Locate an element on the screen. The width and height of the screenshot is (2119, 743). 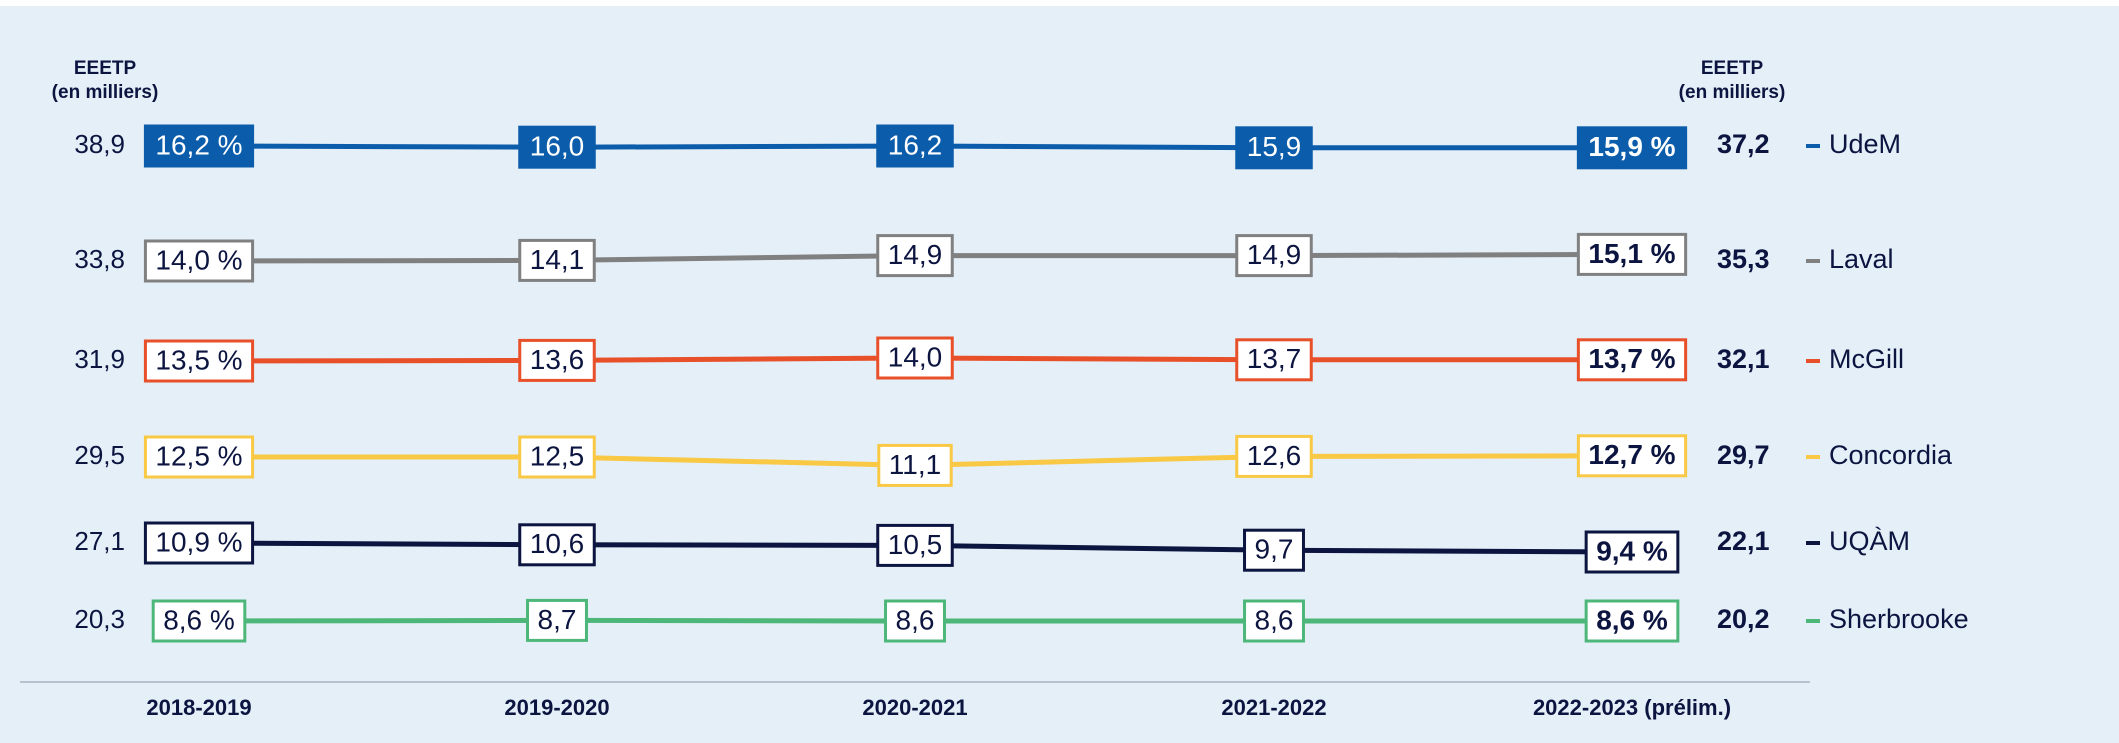
value-box: 13,7 % is located at coordinates (1632, 360).